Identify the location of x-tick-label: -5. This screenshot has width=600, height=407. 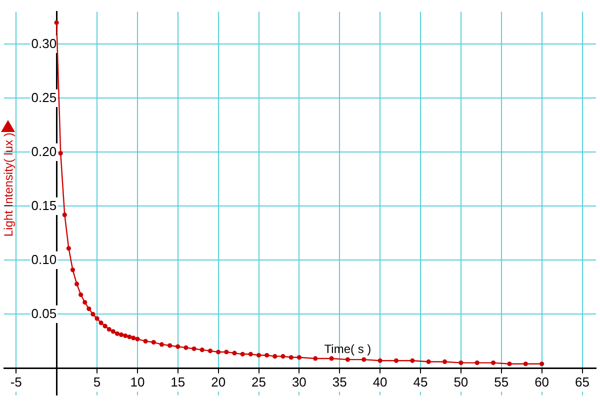
(16, 382).